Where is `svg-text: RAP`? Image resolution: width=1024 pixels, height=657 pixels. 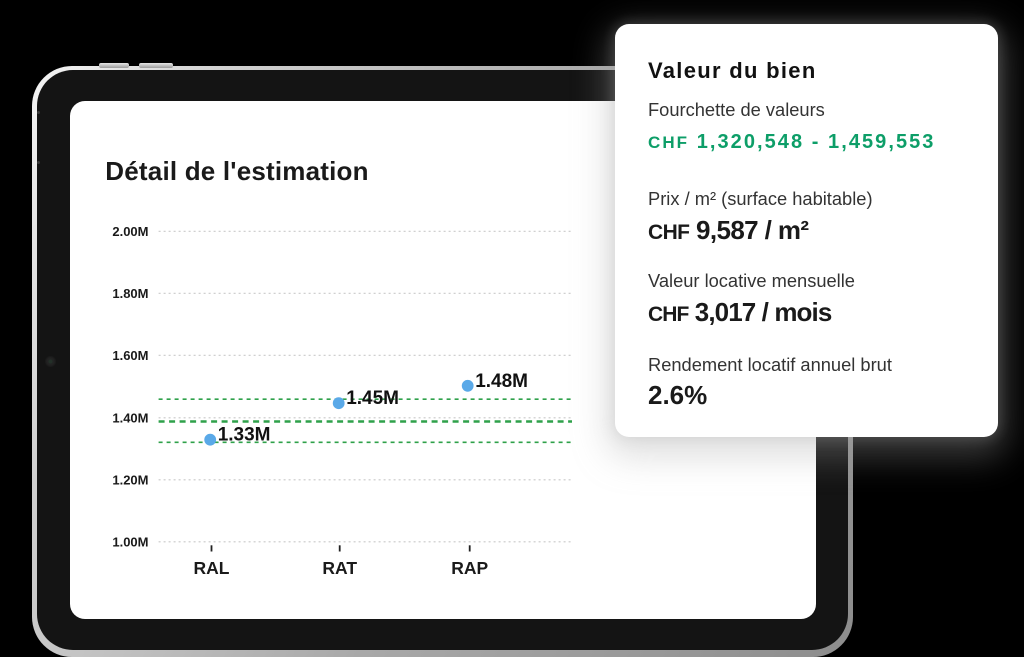
svg-text: RAP is located at coordinates (469, 568).